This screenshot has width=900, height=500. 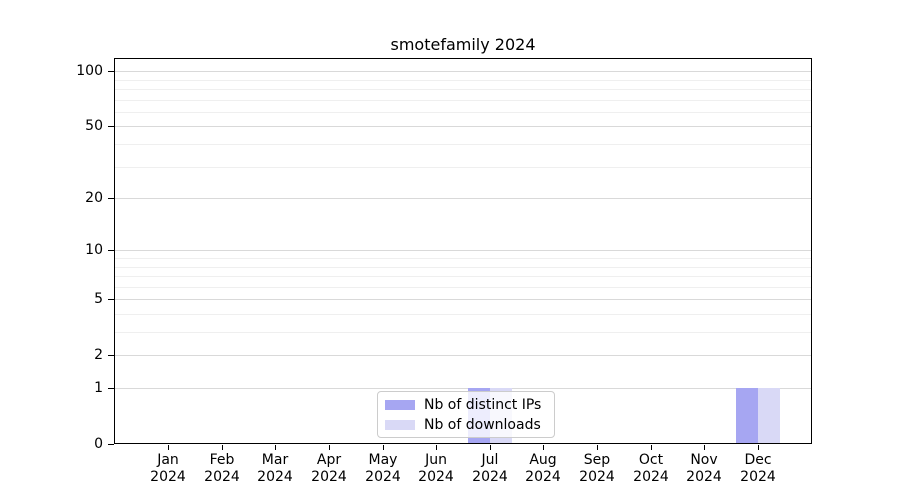 What do you see at coordinates (98, 299) in the screenshot?
I see `y-tick-label-5: 5` at bounding box center [98, 299].